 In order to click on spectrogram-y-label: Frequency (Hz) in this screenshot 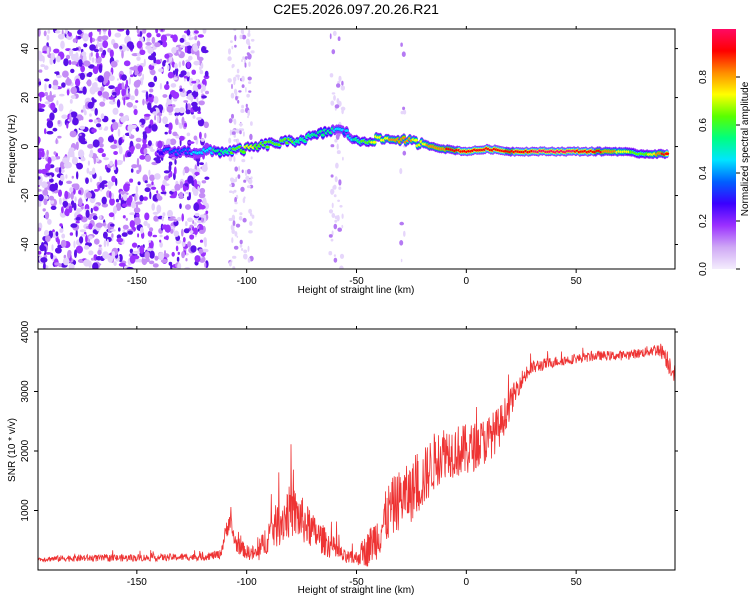, I will do `click(12, 149)`.